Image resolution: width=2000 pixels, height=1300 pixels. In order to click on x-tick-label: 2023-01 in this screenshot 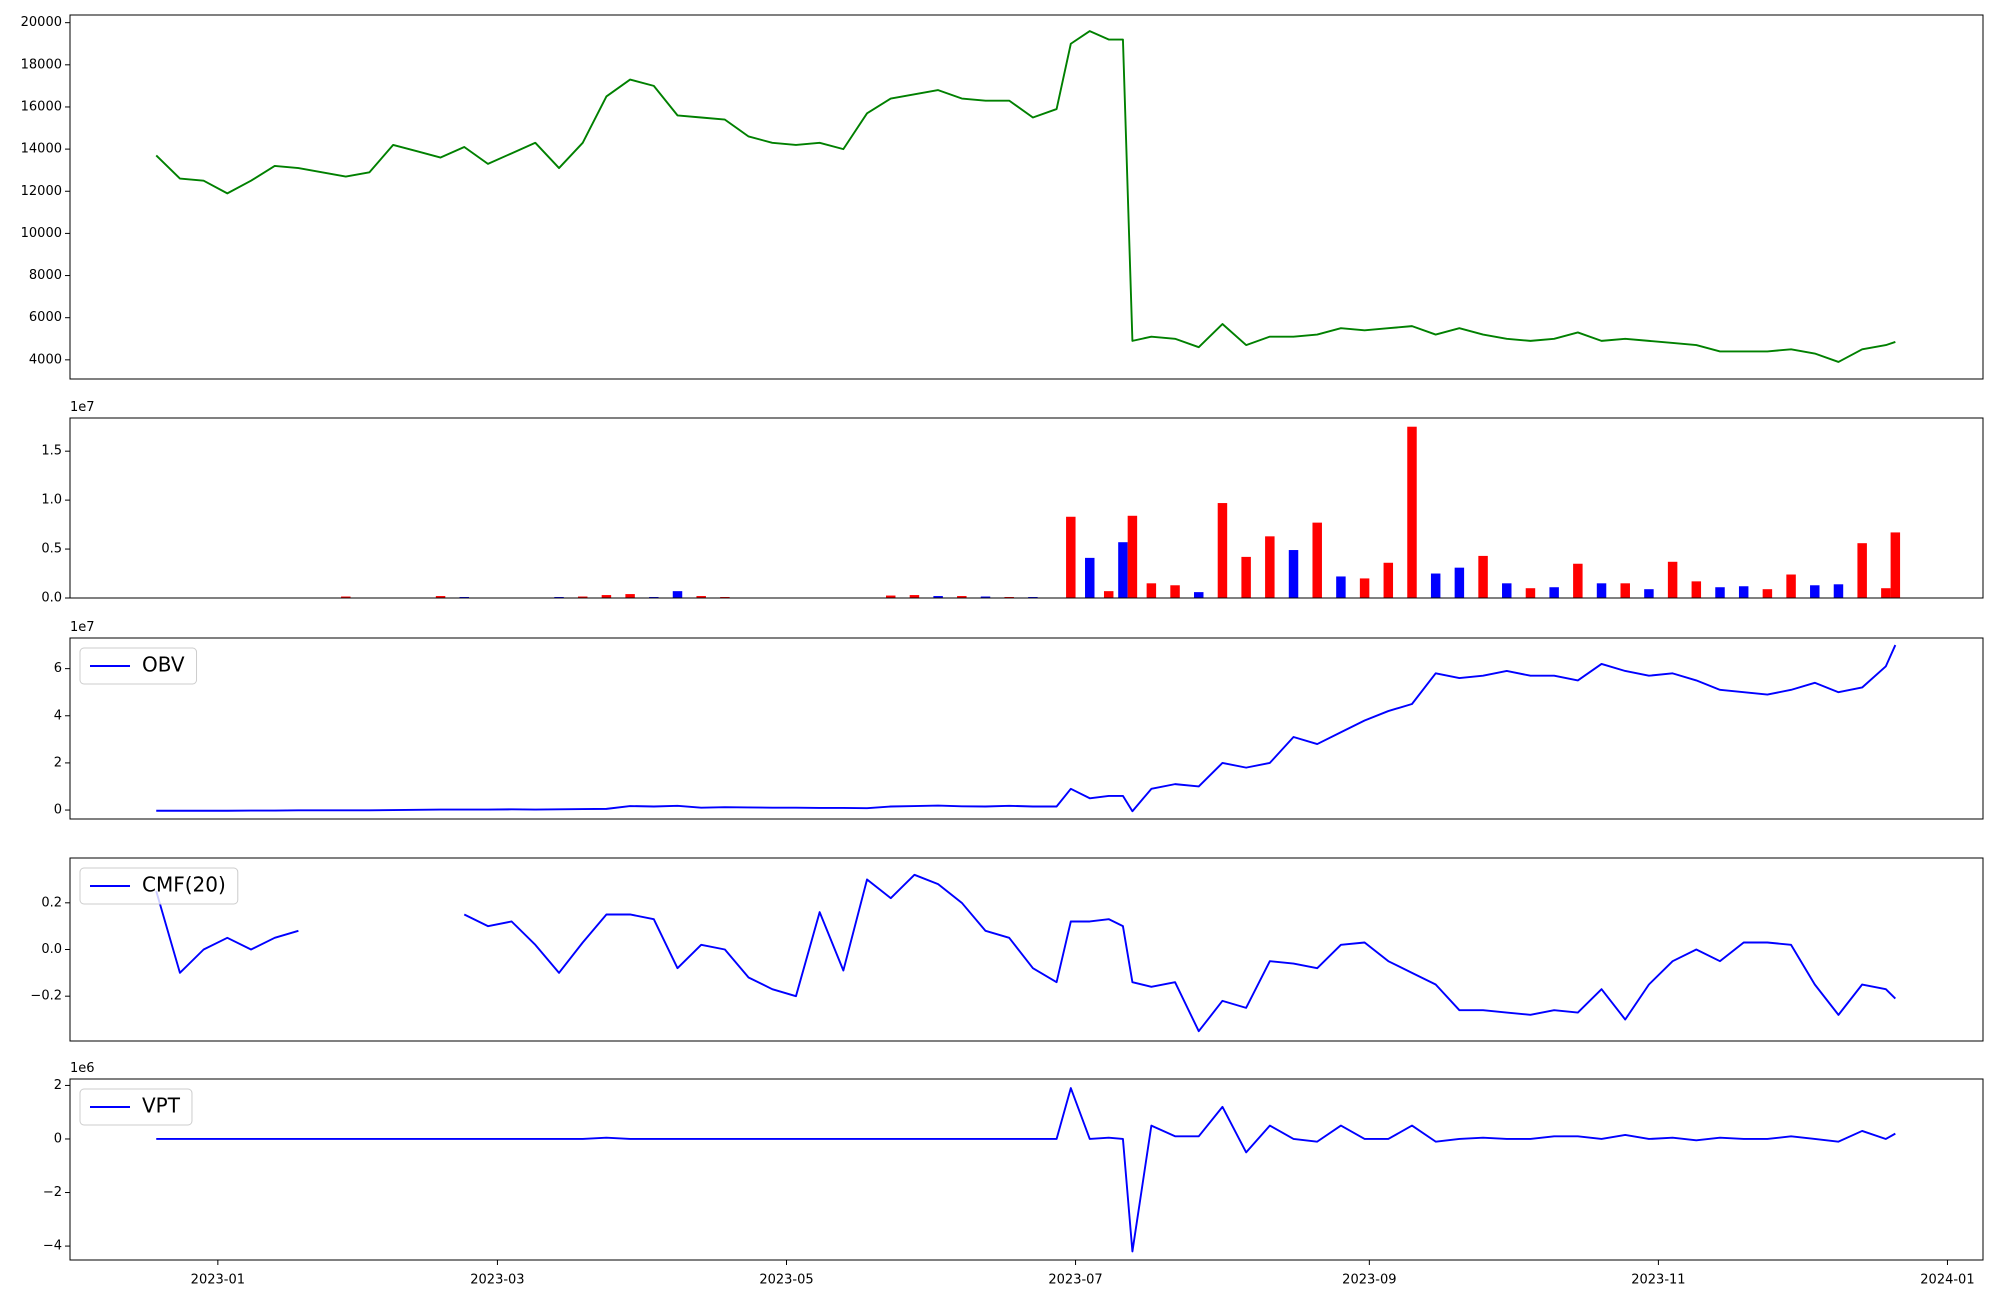, I will do `click(218, 1280)`.